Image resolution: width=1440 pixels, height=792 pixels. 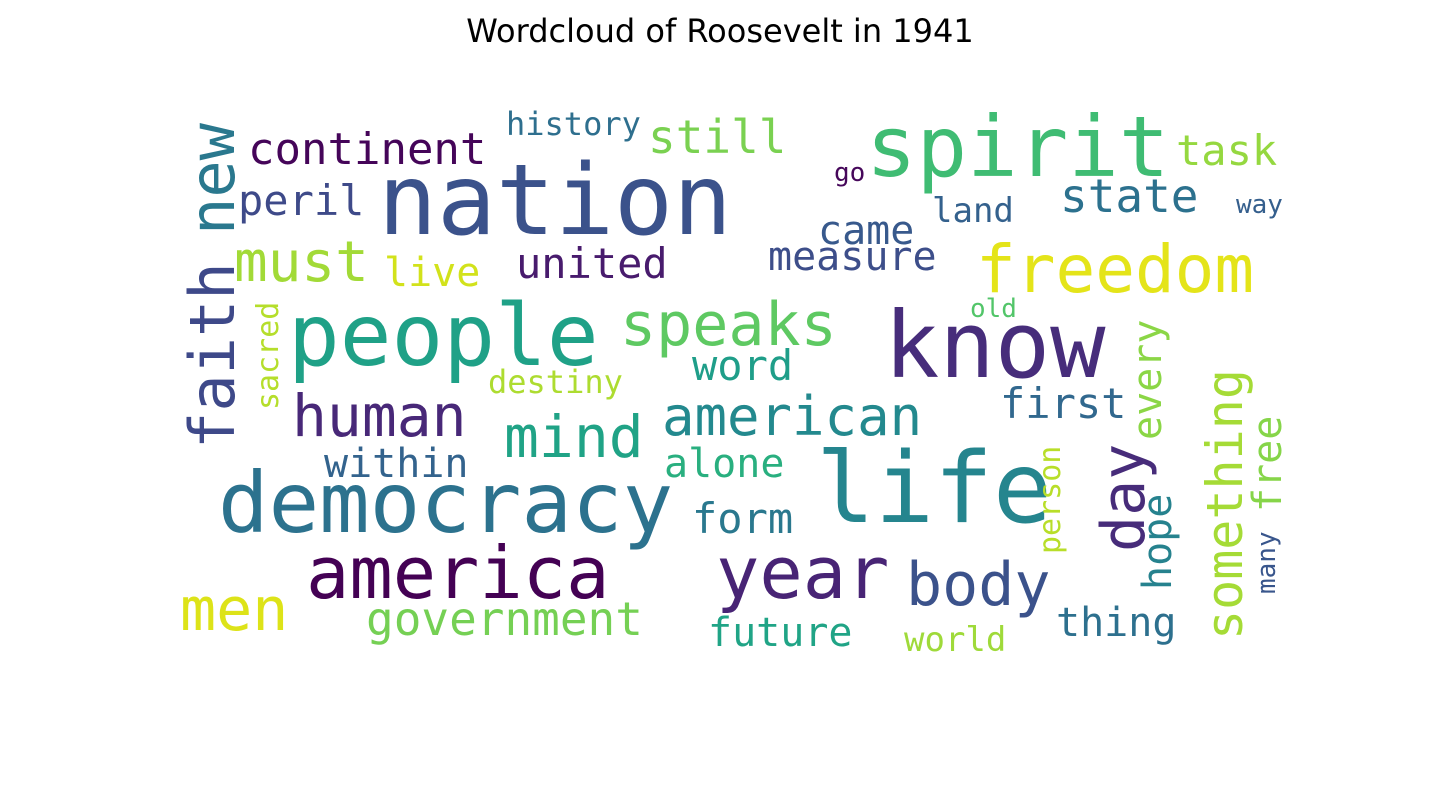 I want to click on word-old: old, so click(x=993, y=309).